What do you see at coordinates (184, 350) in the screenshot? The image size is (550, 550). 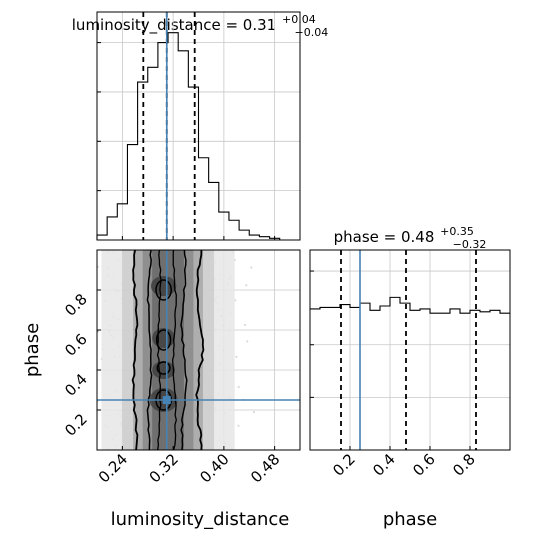 I see `contour-mid-right` at bounding box center [184, 350].